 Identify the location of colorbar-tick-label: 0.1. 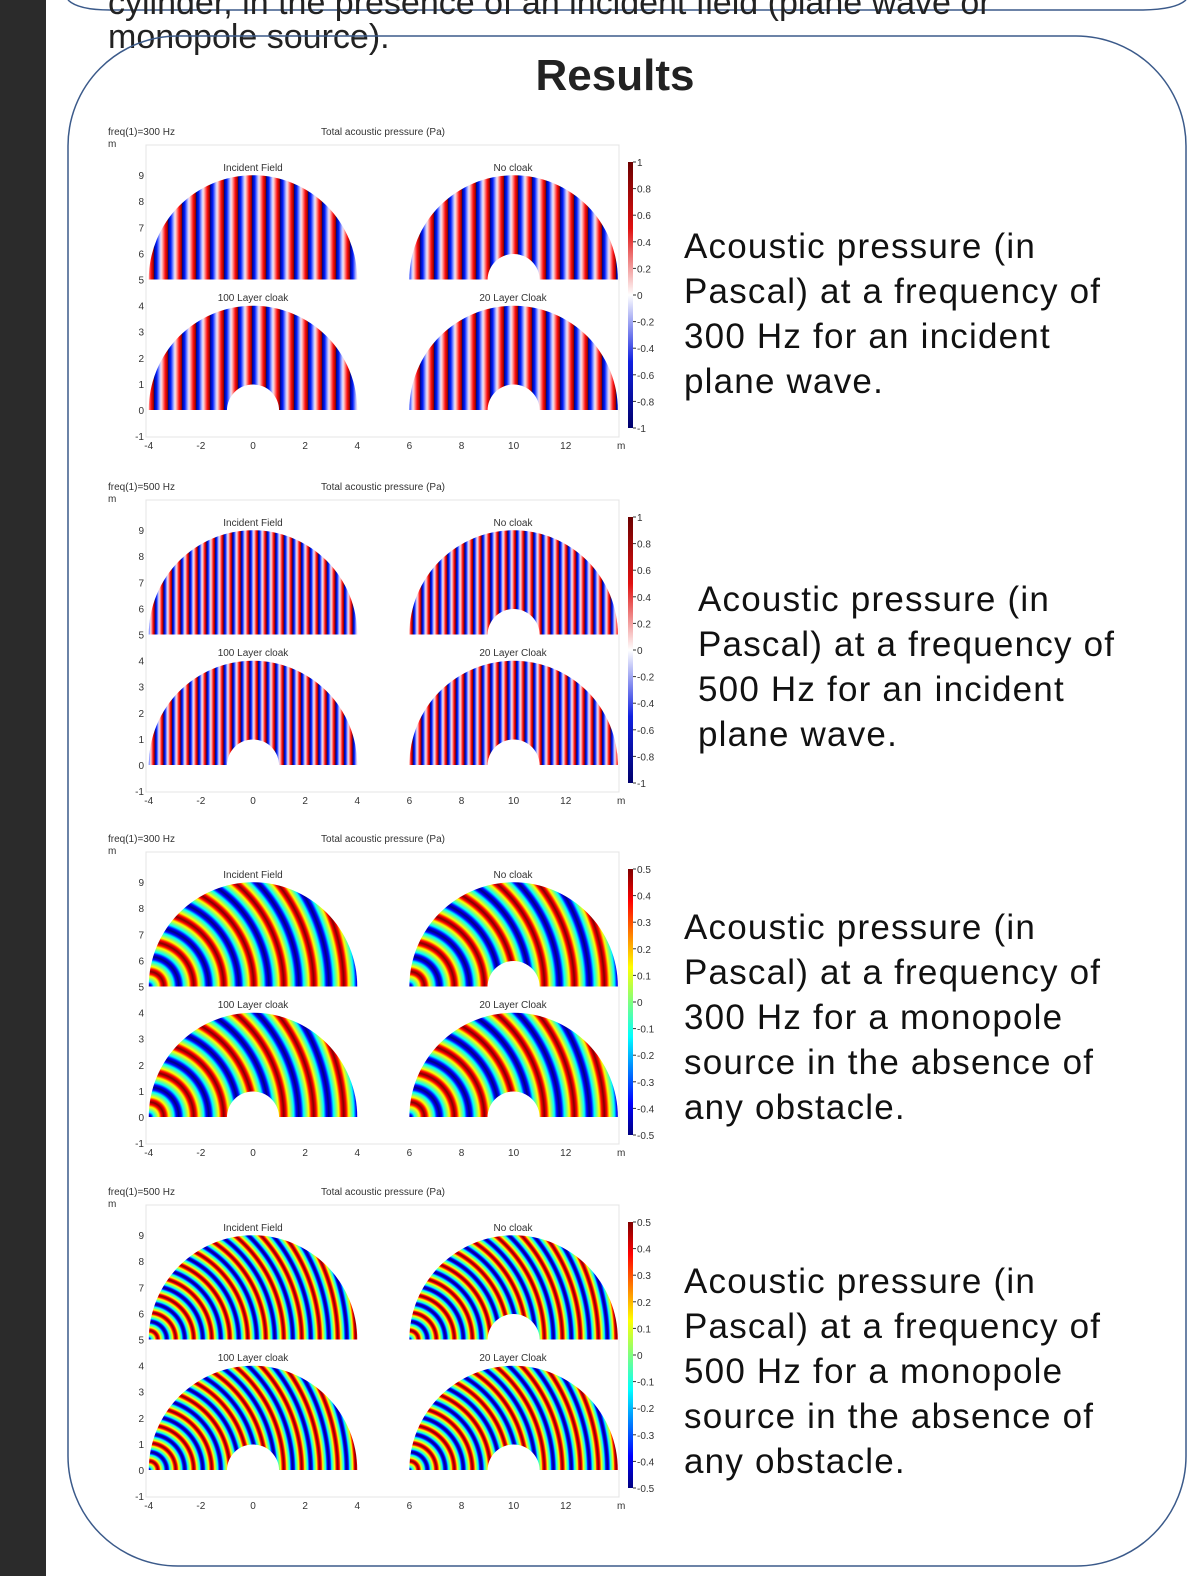
(644, 1329).